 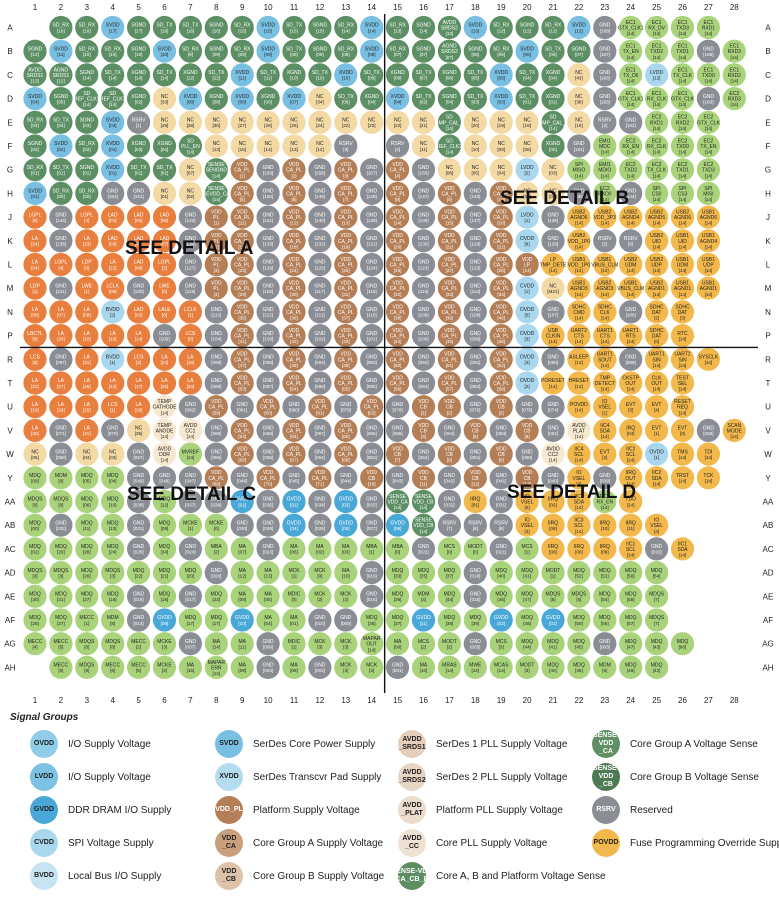 What do you see at coordinates (553, 573) in the screenshot?
I see `pin-ball: MODT[1]` at bounding box center [553, 573].